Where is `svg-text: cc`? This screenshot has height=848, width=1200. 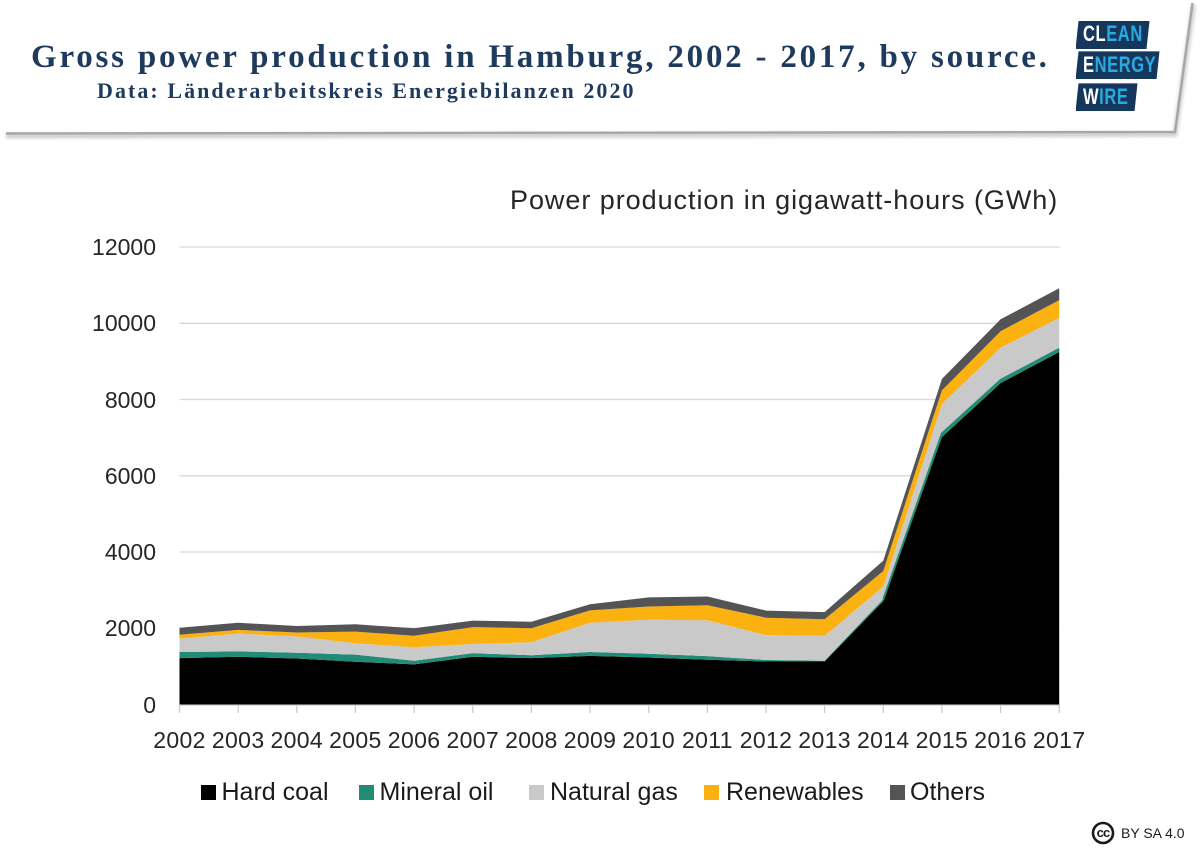
svg-text: cc is located at coordinates (1103, 832).